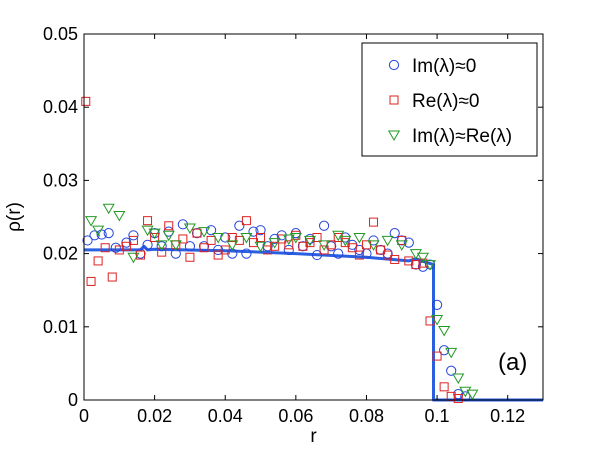 The image size is (602, 453). I want to click on x-tick-label: 0.02, so click(154, 416).